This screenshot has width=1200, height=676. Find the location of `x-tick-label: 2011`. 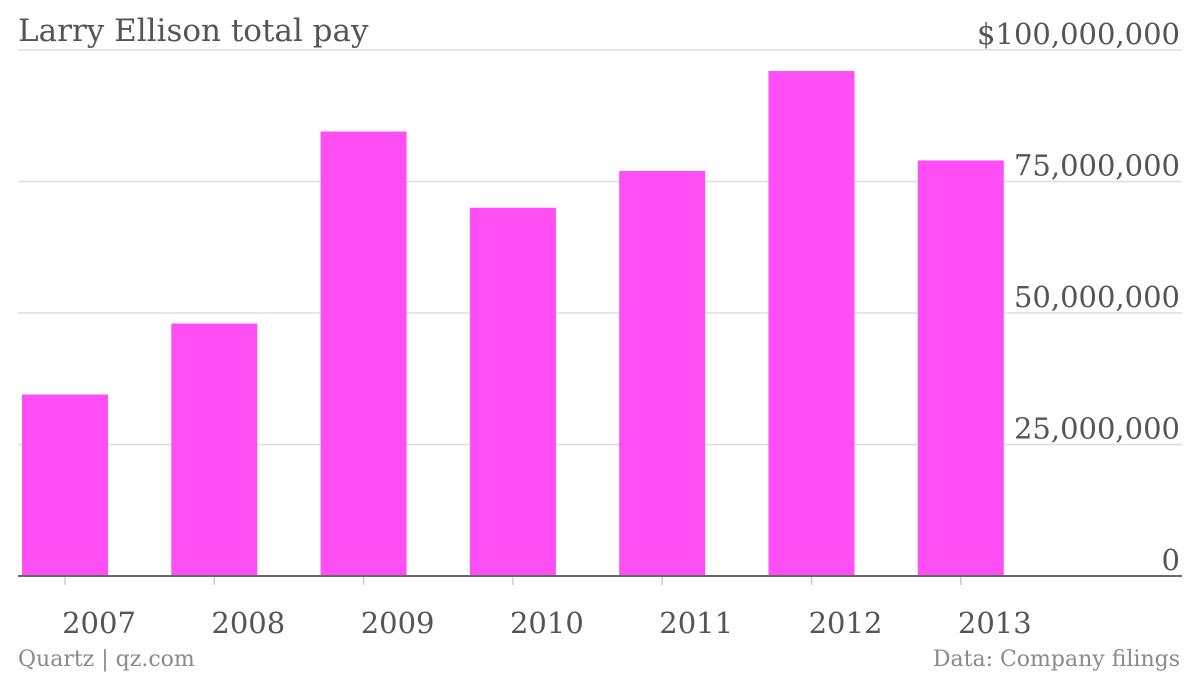

x-tick-label: 2011 is located at coordinates (696, 623).